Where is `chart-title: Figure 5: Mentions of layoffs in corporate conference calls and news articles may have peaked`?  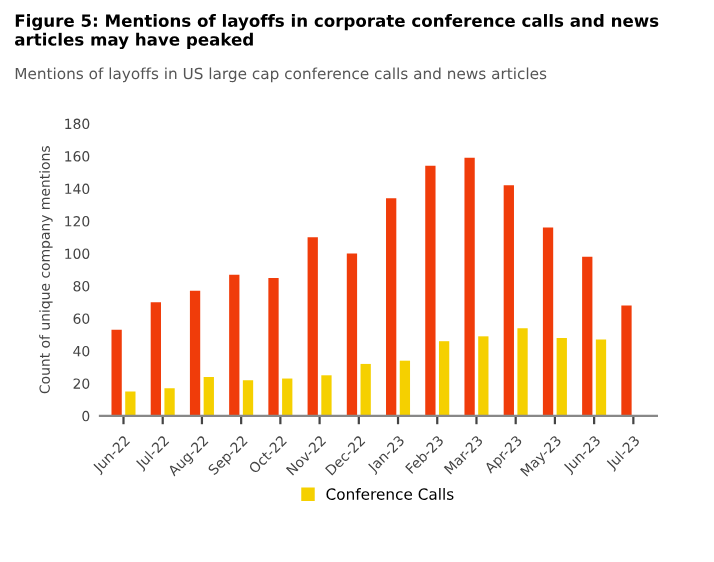 chart-title: Figure 5: Mentions of layoffs in corporate conference calls and news articles may have peaked is located at coordinates (337, 32).